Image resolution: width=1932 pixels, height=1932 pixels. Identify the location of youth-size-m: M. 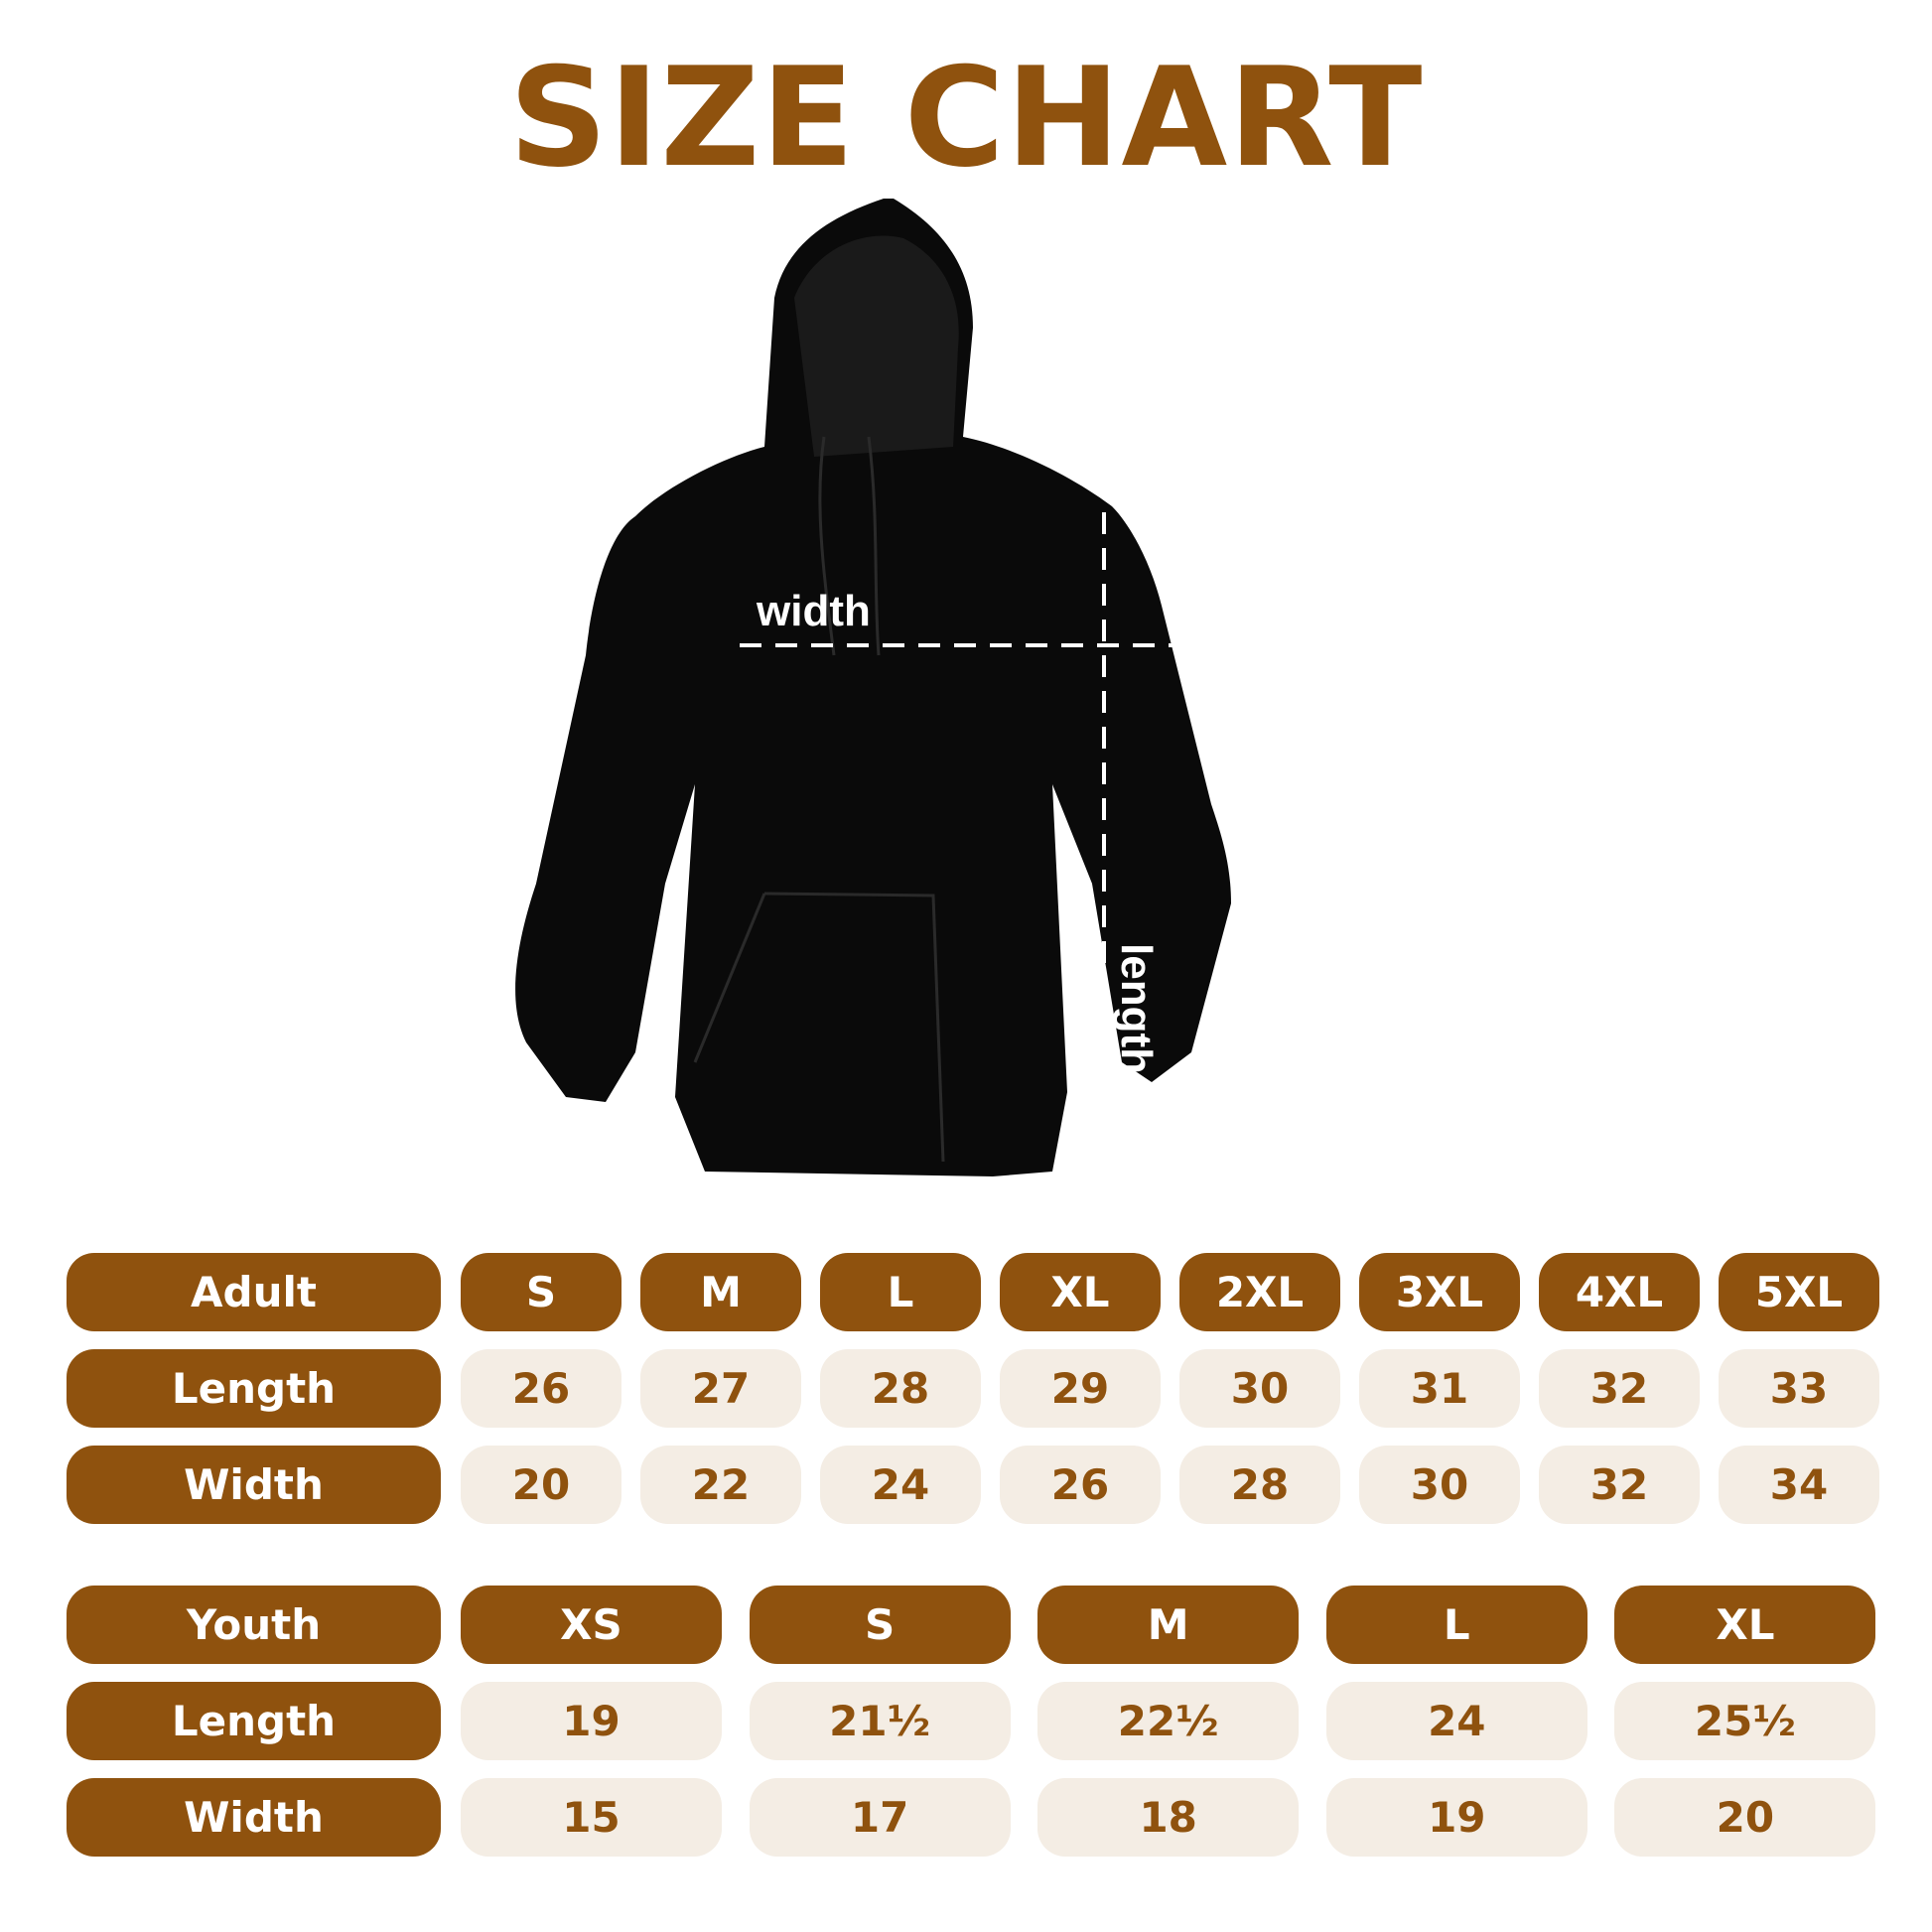
(1168, 1625).